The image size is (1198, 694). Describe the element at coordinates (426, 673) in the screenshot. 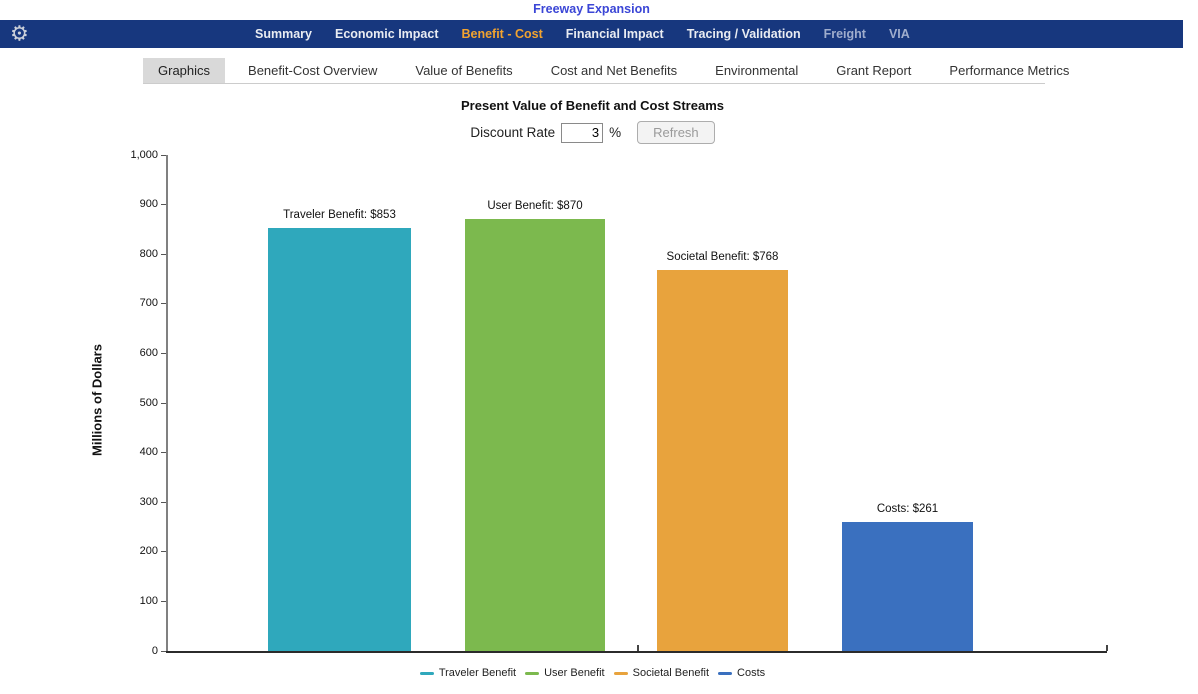

I see `legend-marker-traveler-benefit` at that location.